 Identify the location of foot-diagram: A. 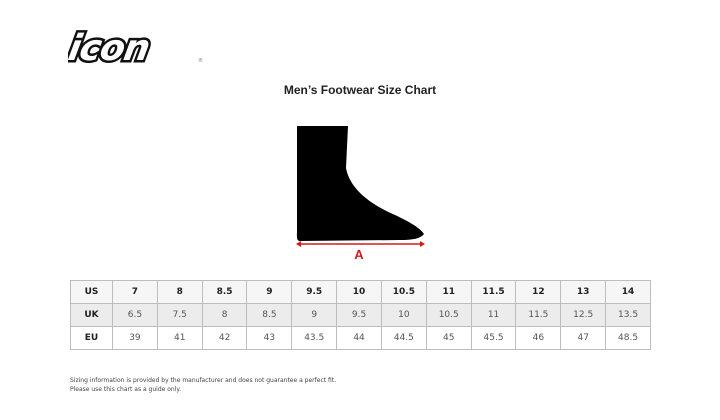
(360, 194).